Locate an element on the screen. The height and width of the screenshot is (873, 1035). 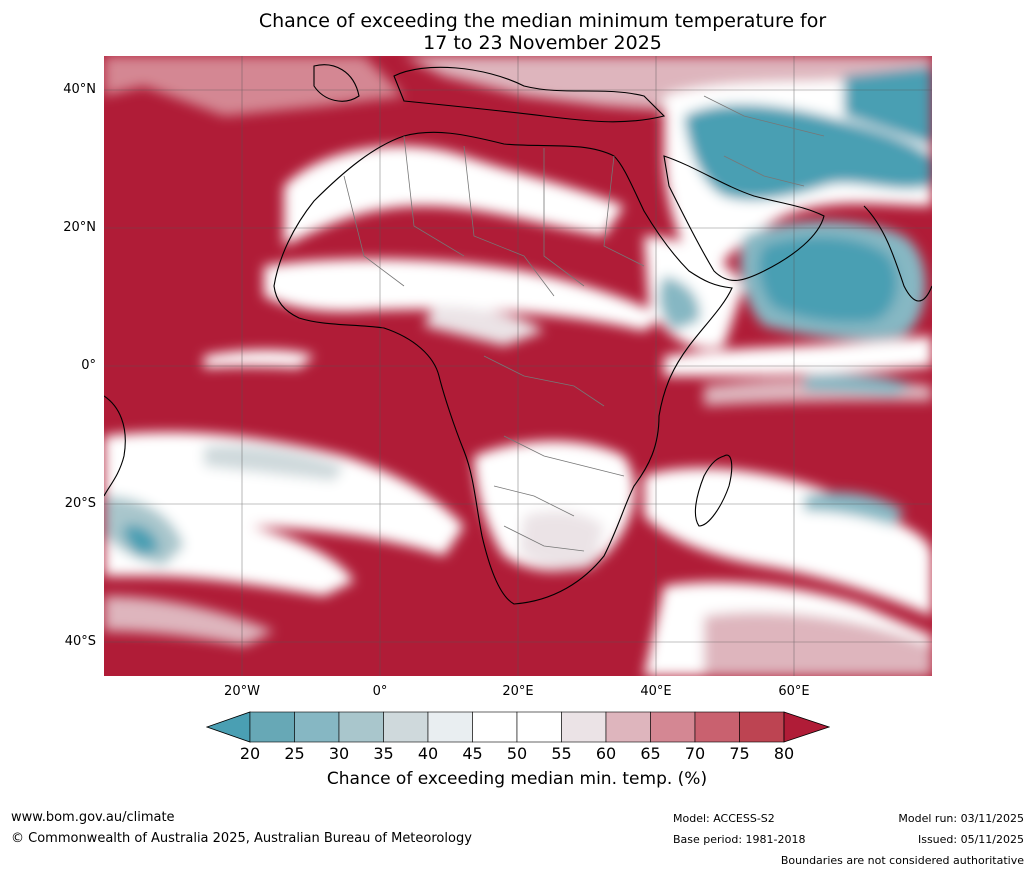
colorbar-tick-label: 75 is located at coordinates (739, 753).